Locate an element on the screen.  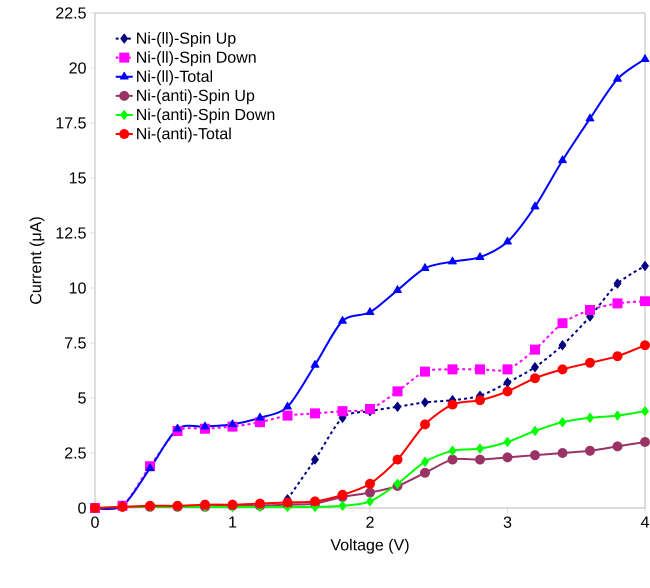
y-tick-label: 10 is located at coordinates (78, 288).